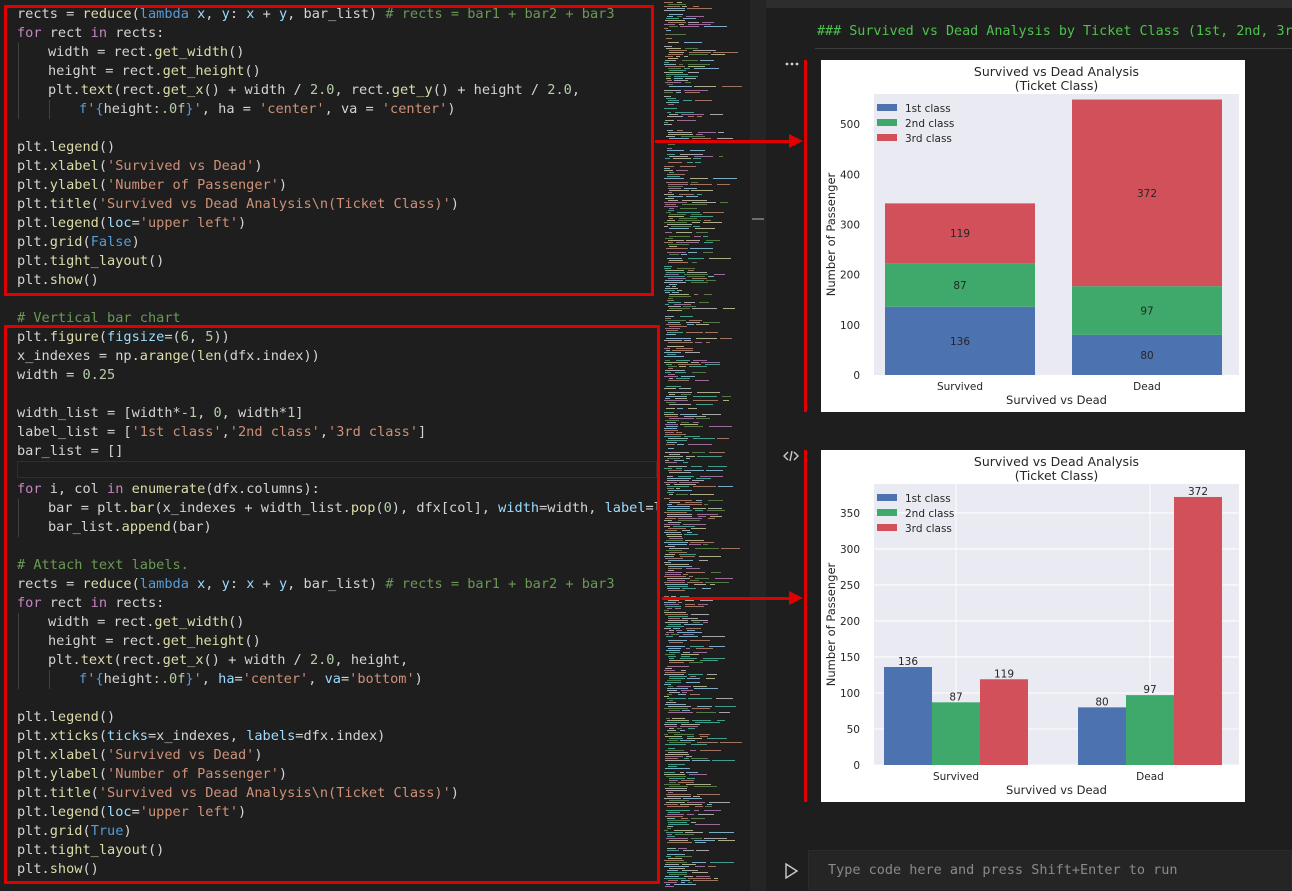 The image size is (1292, 891). What do you see at coordinates (168, 356) in the screenshot?
I see `code-line: x_indexes = np.arange(len(dfx.index))` at bounding box center [168, 356].